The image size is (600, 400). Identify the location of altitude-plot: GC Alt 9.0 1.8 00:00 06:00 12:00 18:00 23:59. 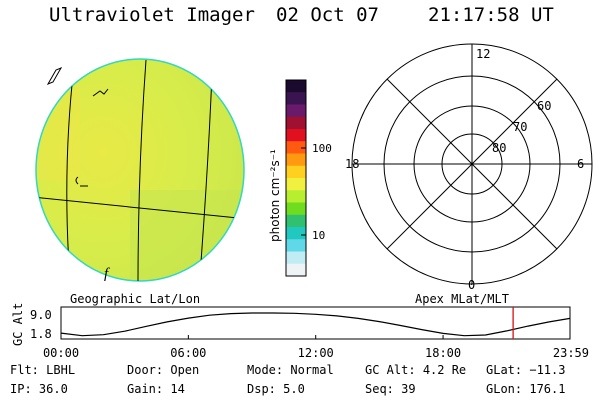
(300, 331).